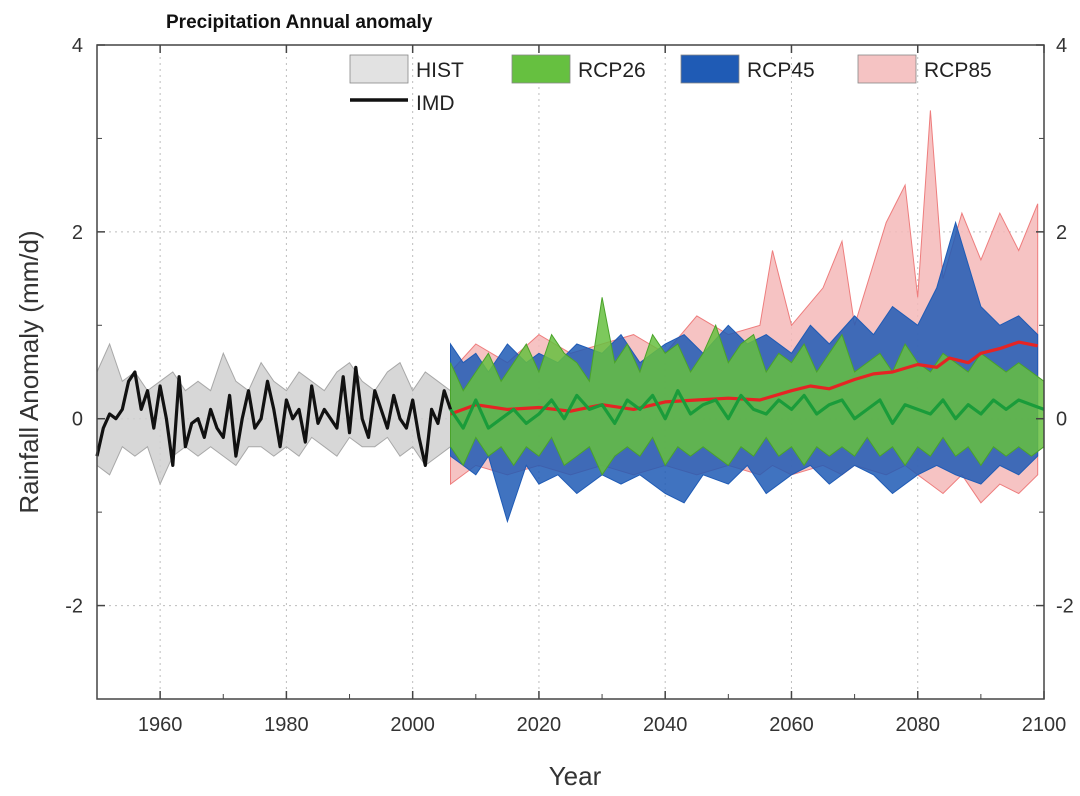 Image resolution: width=1080 pixels, height=796 pixels. Describe the element at coordinates (274, 416) in the screenshot. I see `line-imd` at that location.